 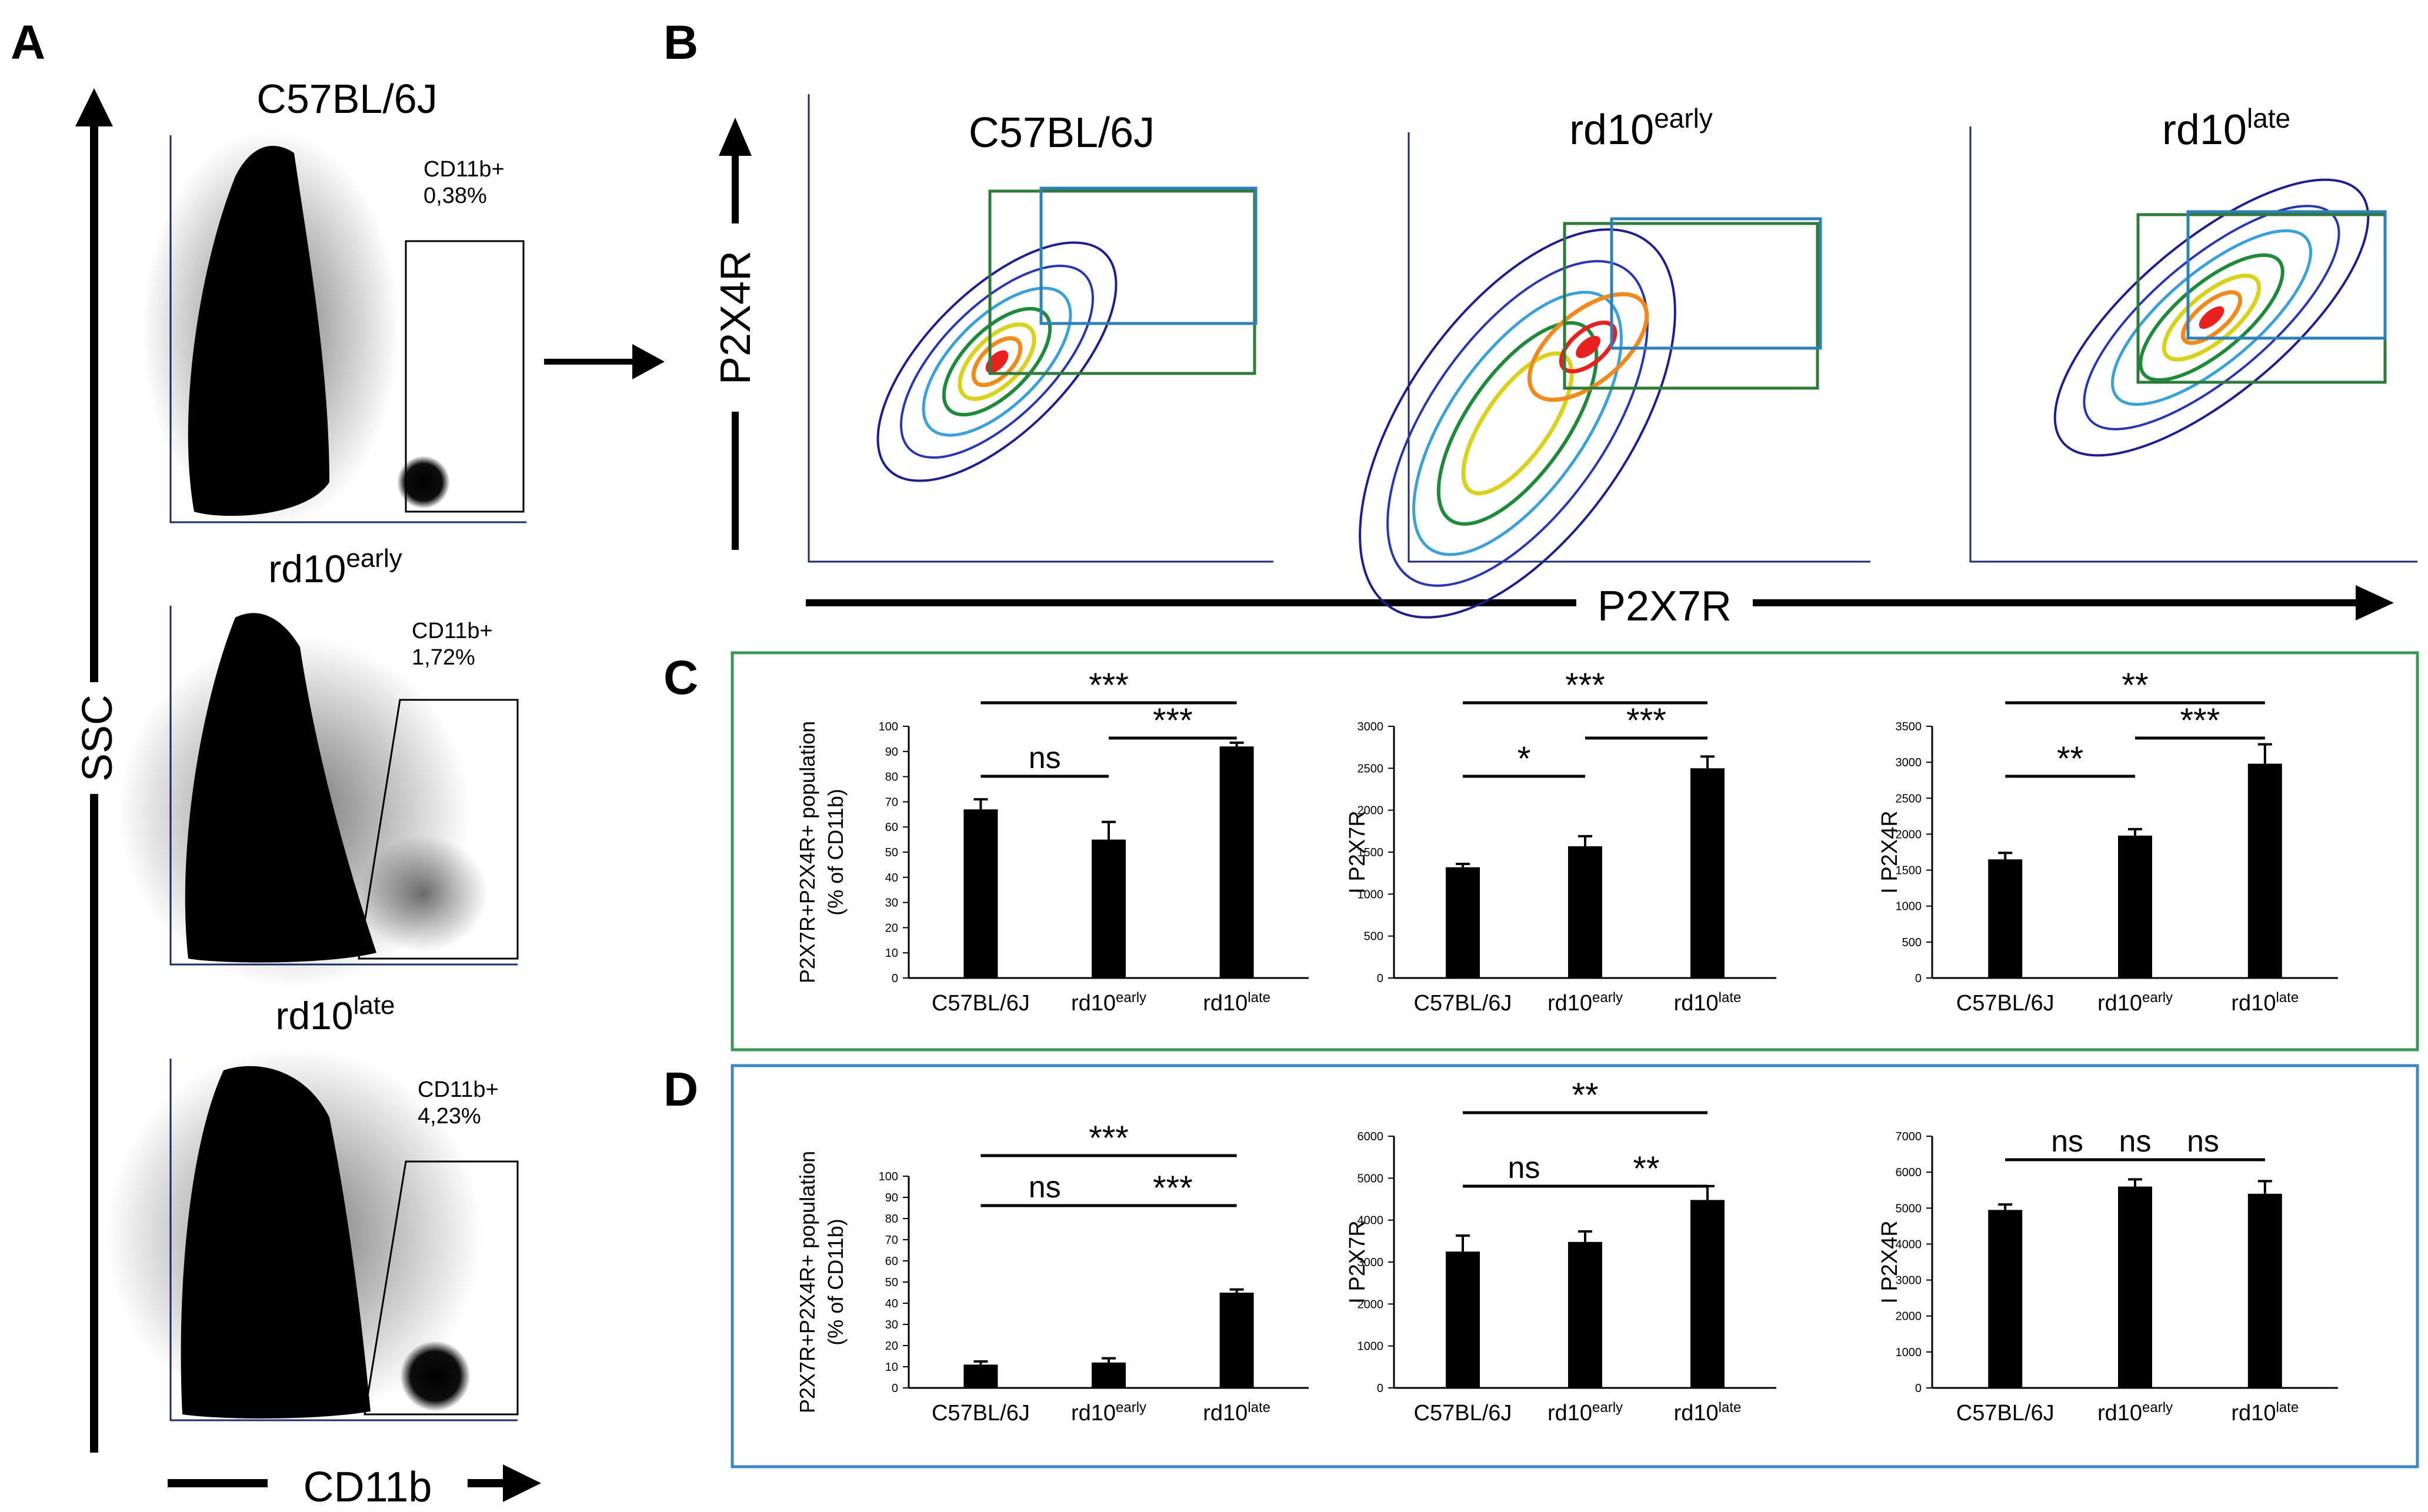 I want to click on plot-title: rd10late, so click(x=2226, y=128).